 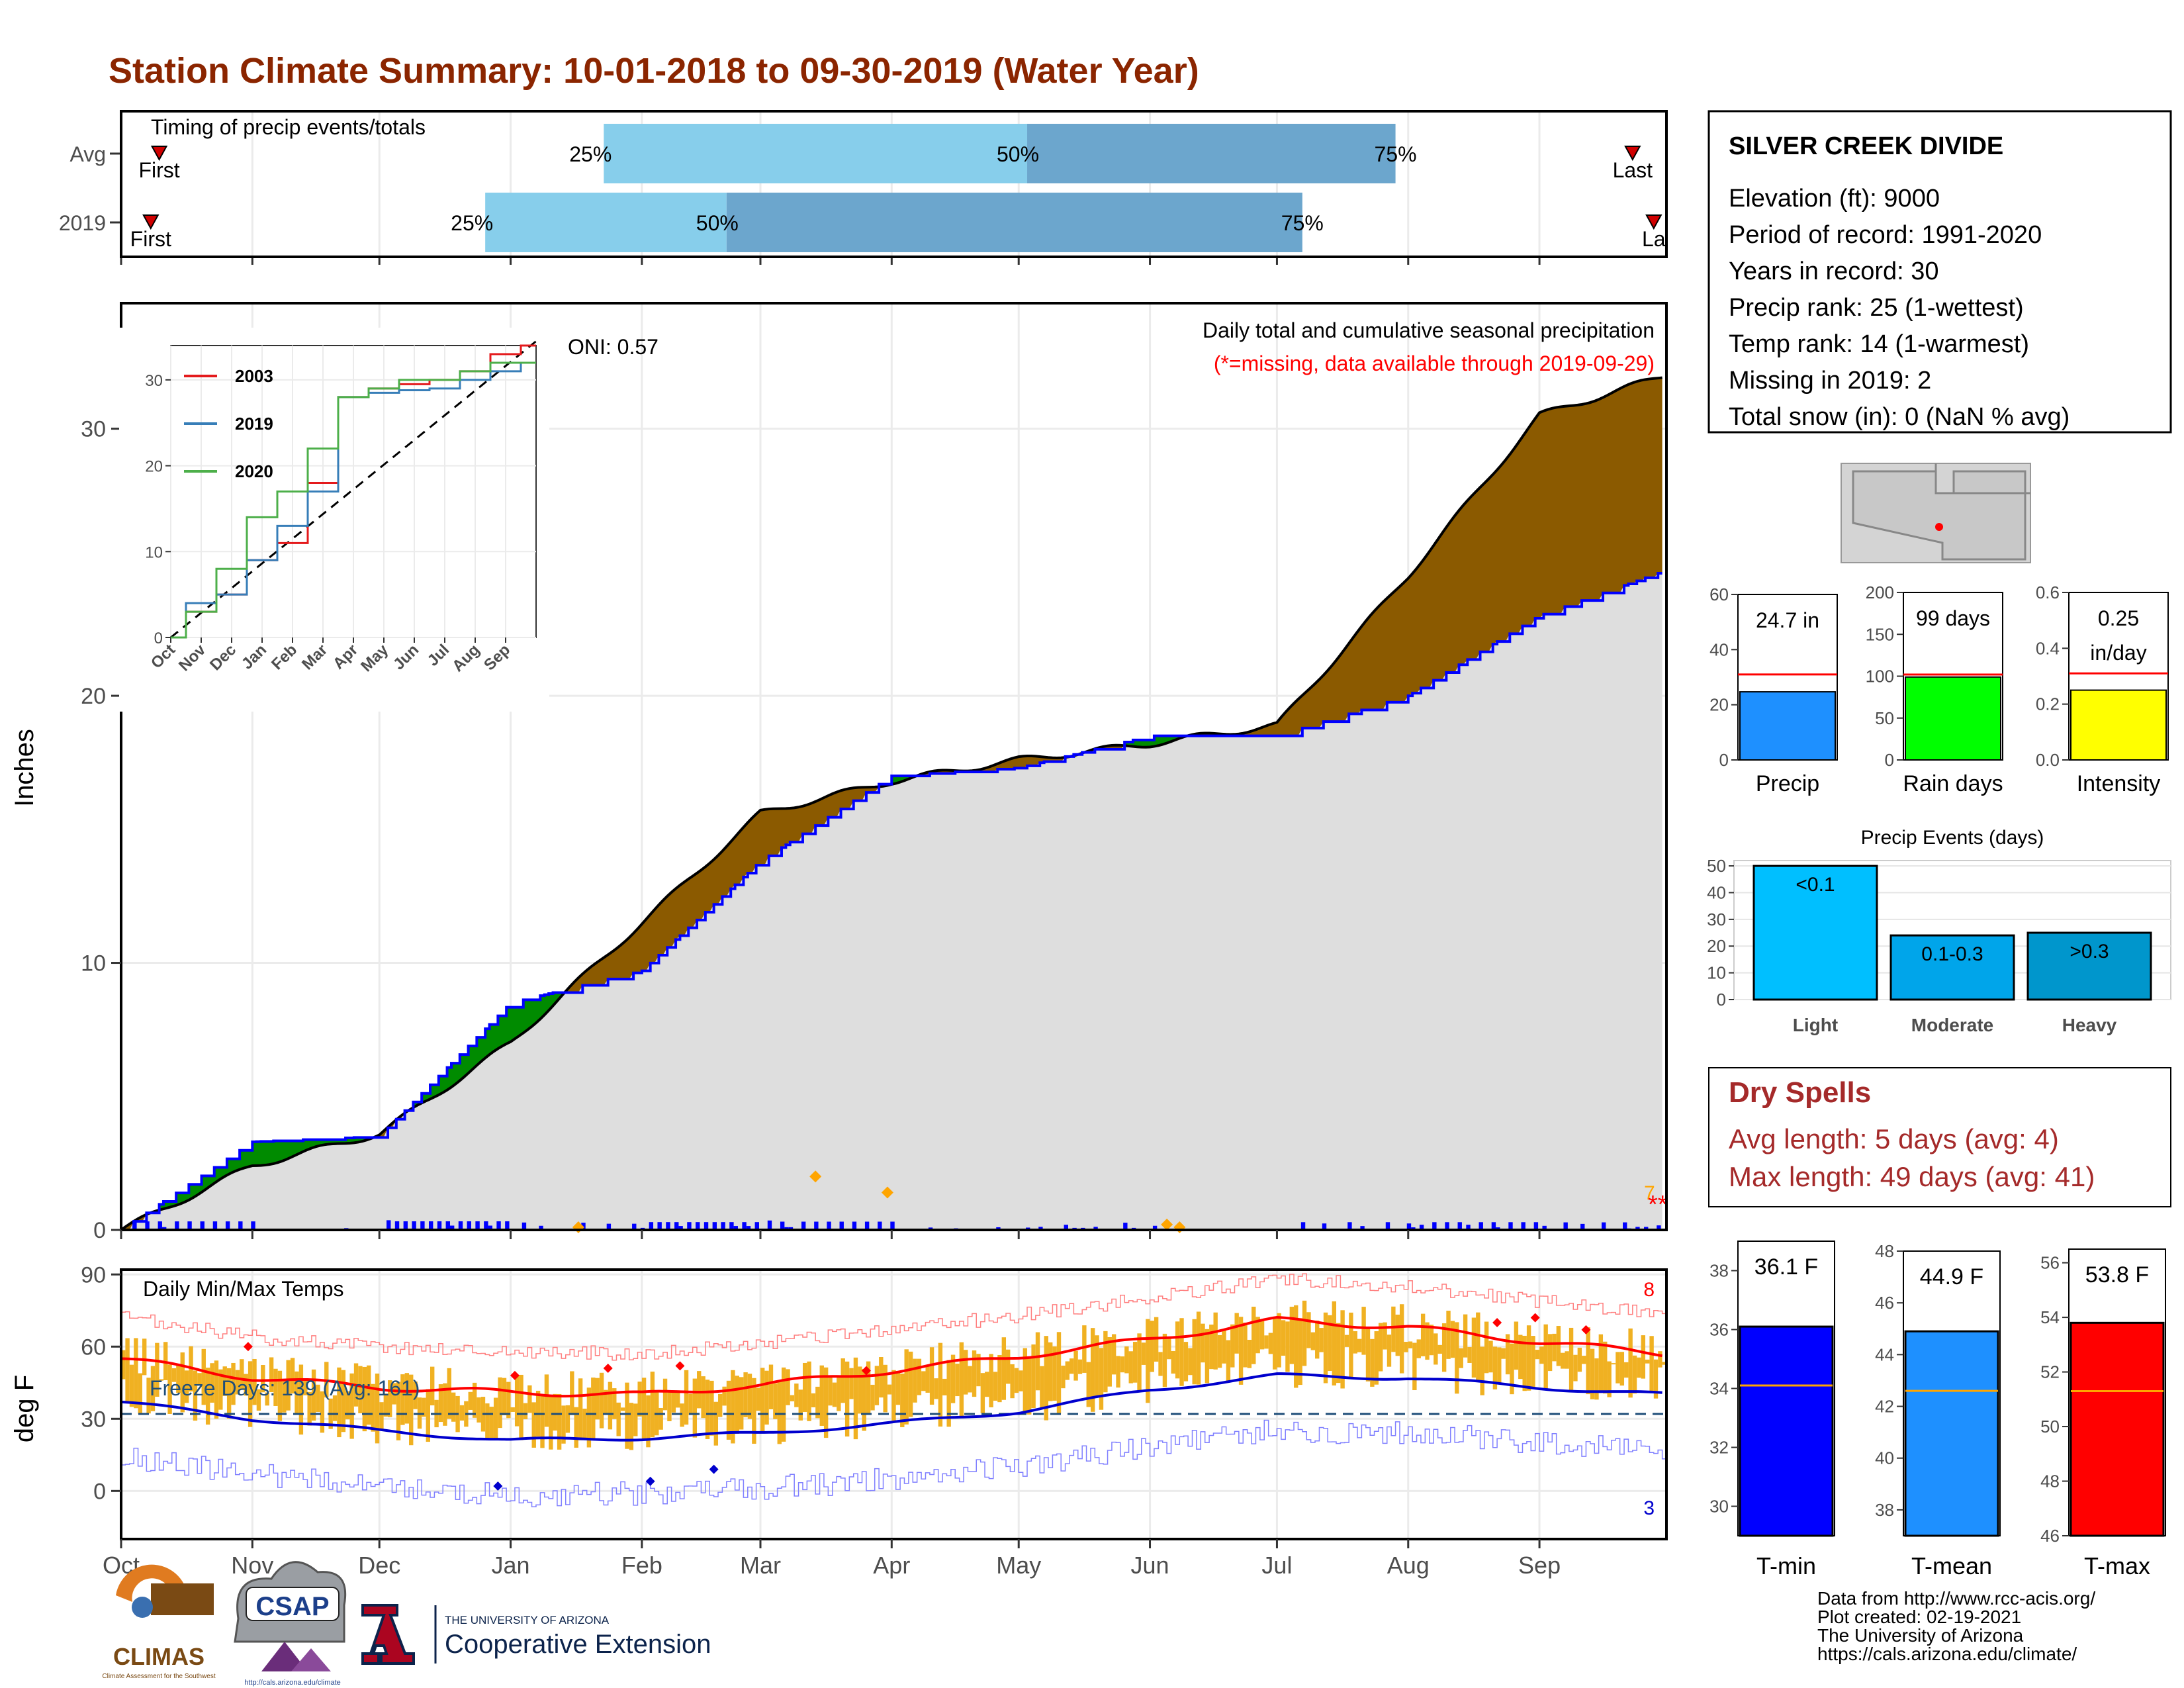 I want to click on summary-bar-value-unit: in/day, so click(x=2118, y=653).